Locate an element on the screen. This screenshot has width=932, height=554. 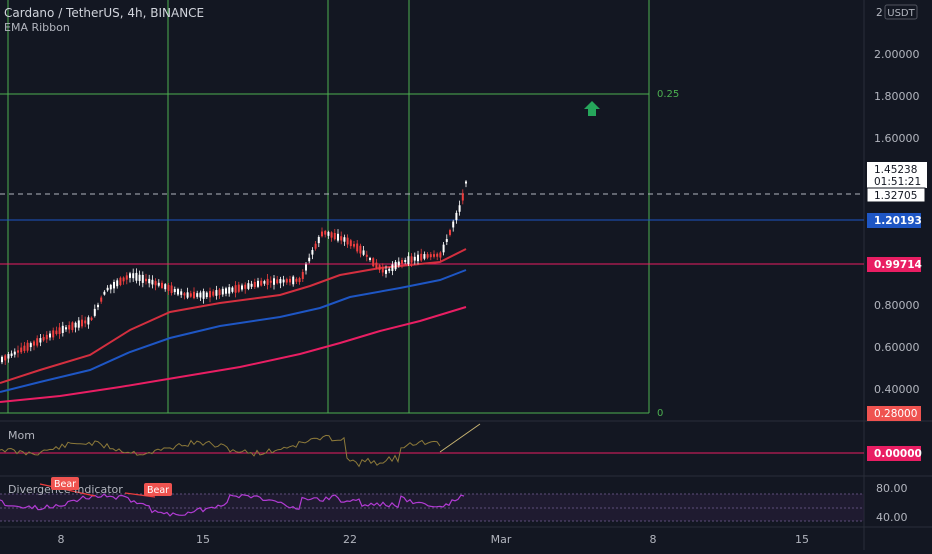
price-tick: 0.60000 is located at coordinates (897, 347).